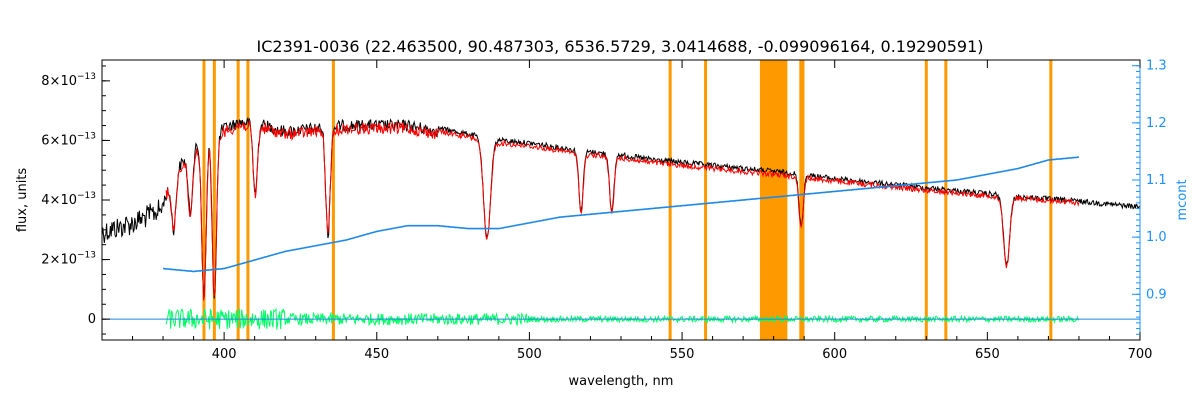 The image size is (1200, 400). Describe the element at coordinates (68, 259) in the screenshot. I see `y-tick-label-1: 2×10⁻¹³` at that location.